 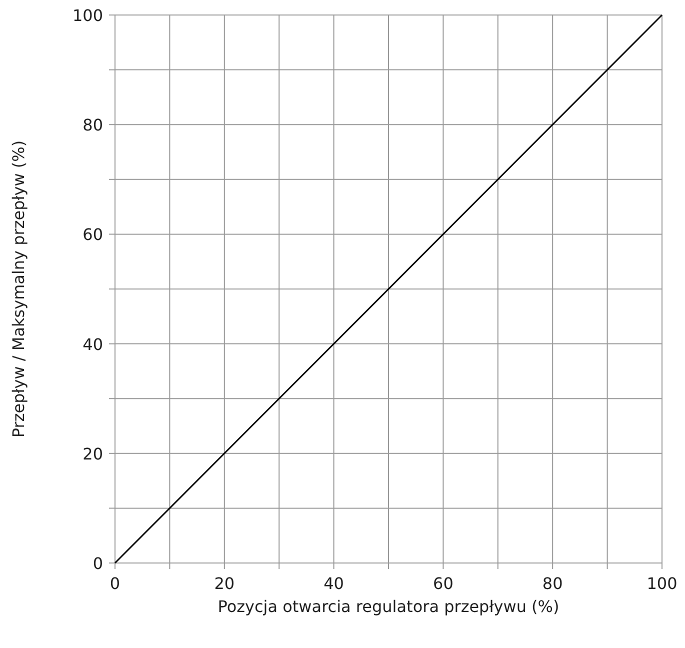 What do you see at coordinates (92, 125) in the screenshot?
I see `y-tick-label: 80` at bounding box center [92, 125].